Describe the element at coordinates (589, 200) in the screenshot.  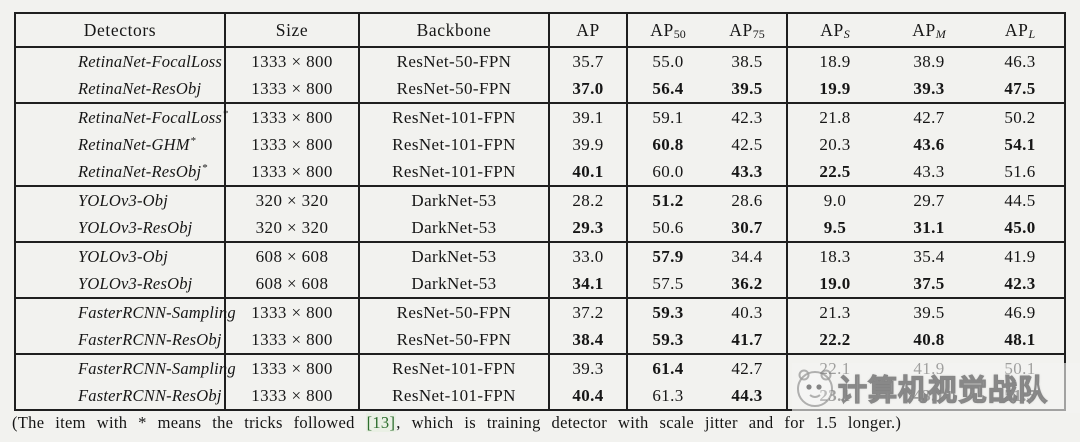
I see `cell-ap: 28.2` at that location.